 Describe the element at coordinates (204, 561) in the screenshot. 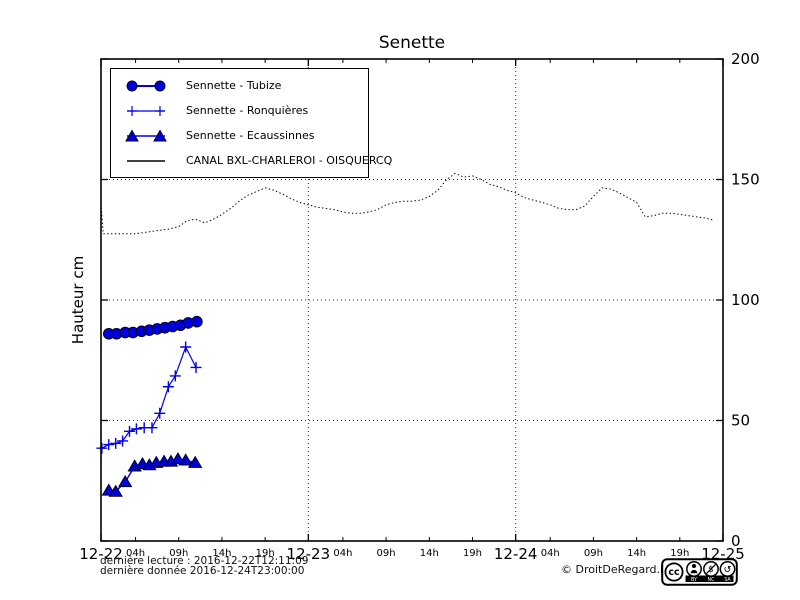

I see `last-reading-text: dernière lecture : 2016-12-22T12:11:09` at that location.